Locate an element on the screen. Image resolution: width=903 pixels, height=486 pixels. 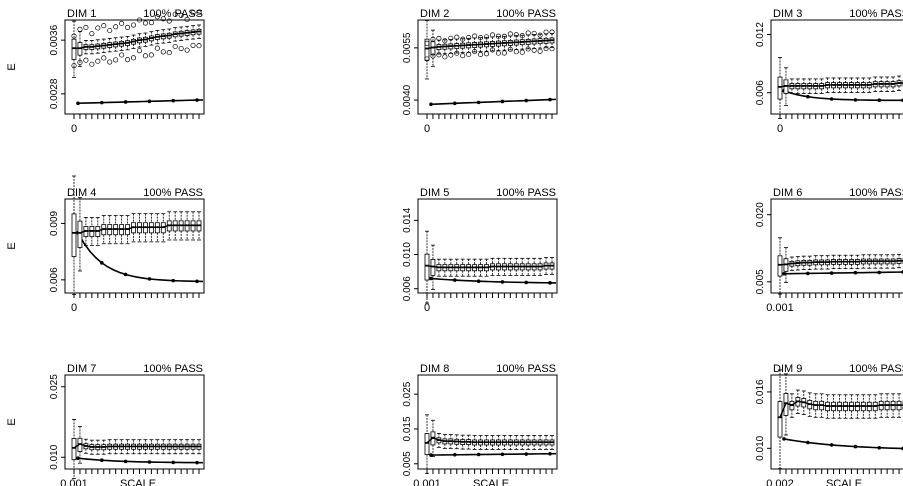
panel-title: DIM 1 is located at coordinates (81, 14).